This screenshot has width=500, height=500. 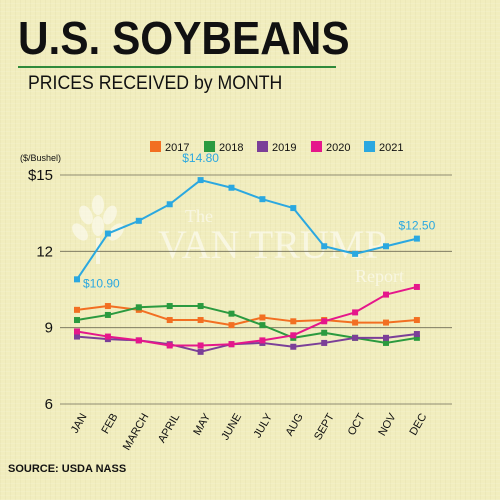 What do you see at coordinates (209, 146) in the screenshot?
I see `legend-swatch-2018` at bounding box center [209, 146].